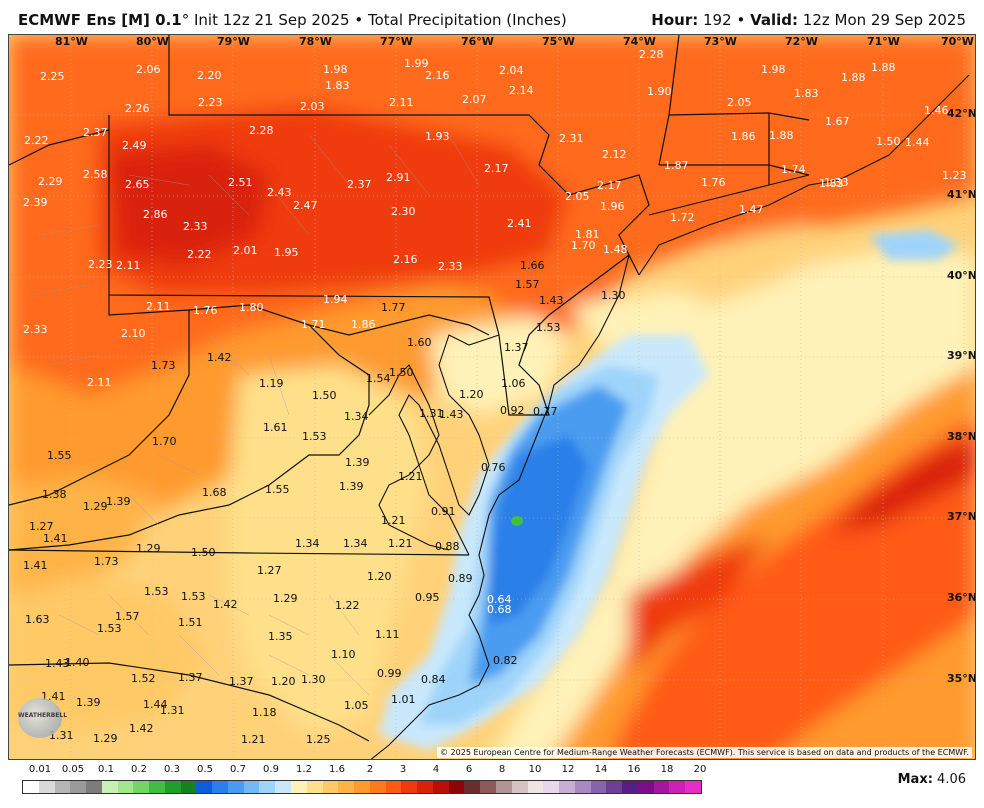 The image size is (984, 808). Describe the element at coordinates (378, 378) in the screenshot. I see `precip-value-label: 1.54` at that location.